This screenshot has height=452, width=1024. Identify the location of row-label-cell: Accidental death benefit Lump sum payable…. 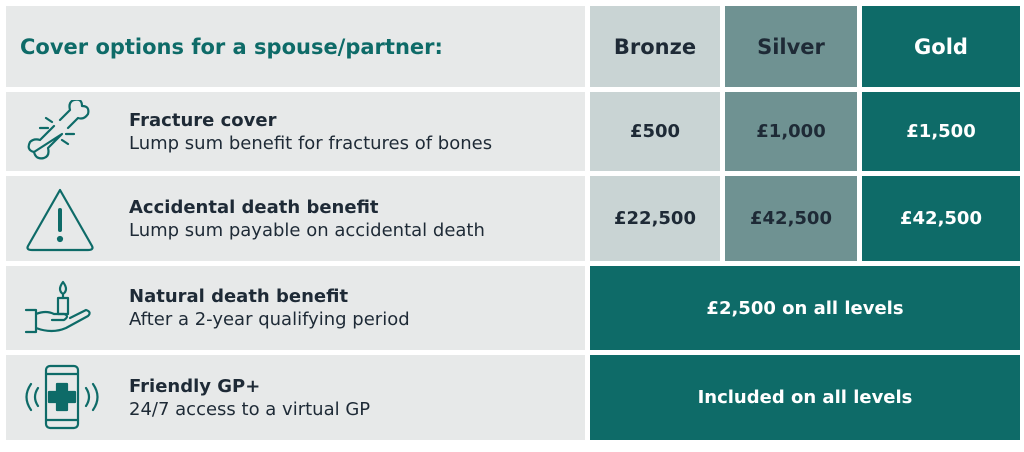
(295, 218).